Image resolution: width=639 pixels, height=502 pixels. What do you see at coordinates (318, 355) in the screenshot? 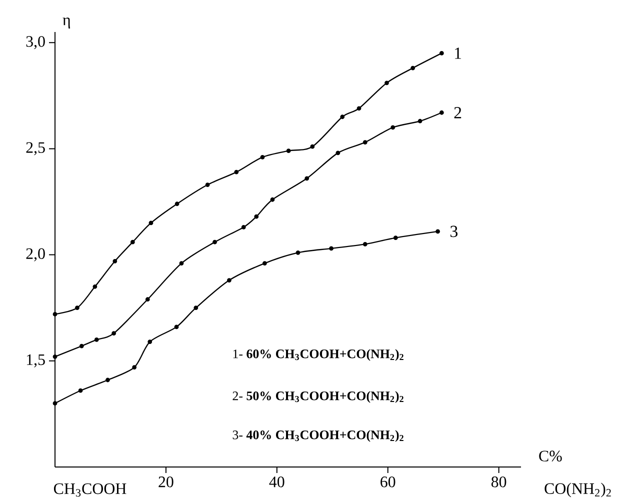
I see `text: 1- 60% CH$_{3}$COOH+CO(NH$_{2}$)$_{2}$` at bounding box center [318, 355].